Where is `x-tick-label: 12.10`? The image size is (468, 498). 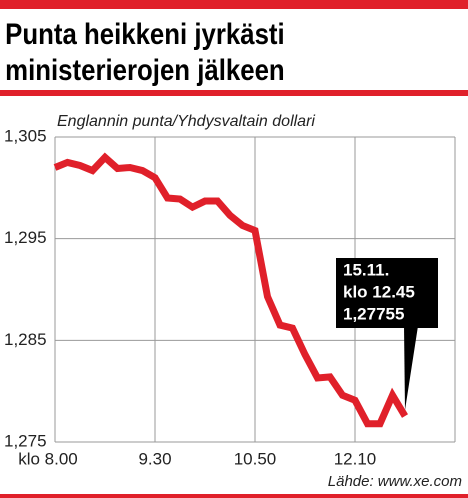
x-tick-label: 12.10 is located at coordinates (355, 458).